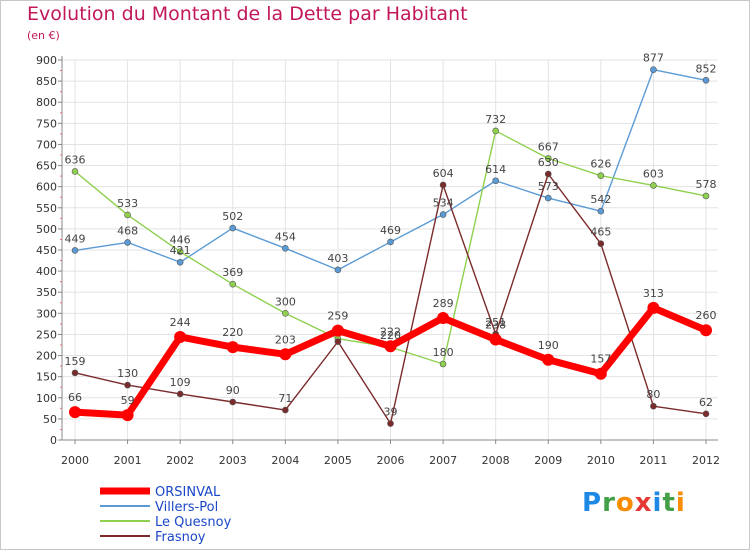 This screenshot has height=550, width=750. Describe the element at coordinates (233, 460) in the screenshot. I see `x-tick-label: 2003` at that location.